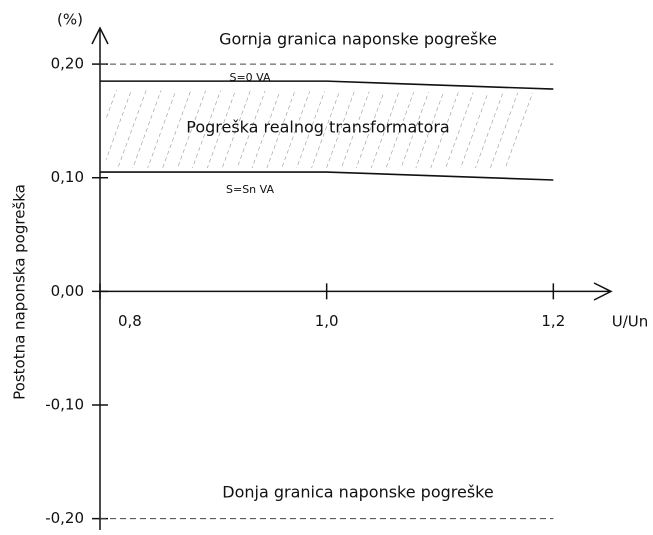 This screenshot has height=535, width=653. I want to click on hatched-band, so click(320, 129).